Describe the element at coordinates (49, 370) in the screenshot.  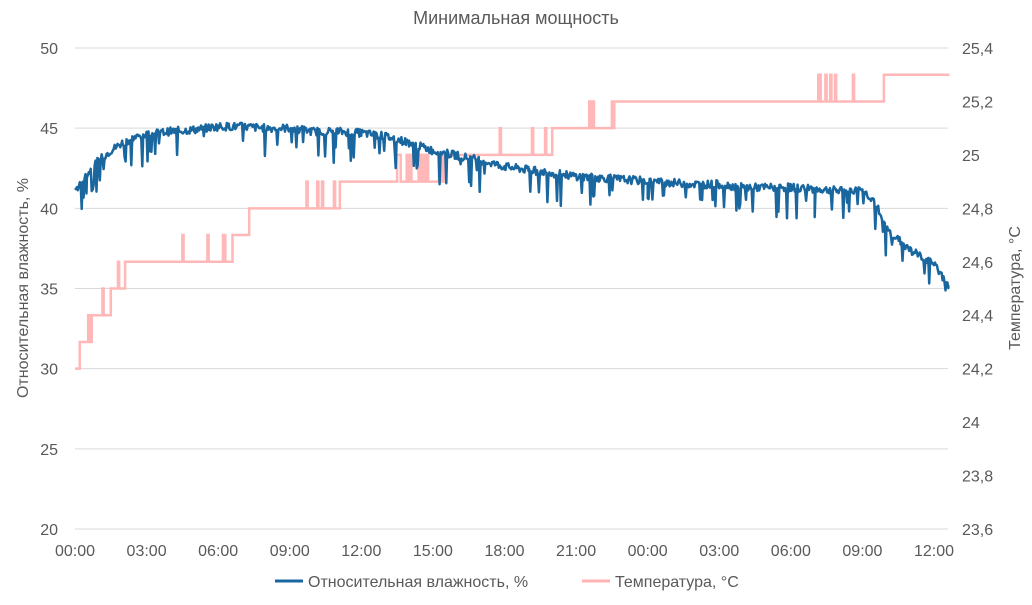
I see `y-tick-label: 30` at that location.